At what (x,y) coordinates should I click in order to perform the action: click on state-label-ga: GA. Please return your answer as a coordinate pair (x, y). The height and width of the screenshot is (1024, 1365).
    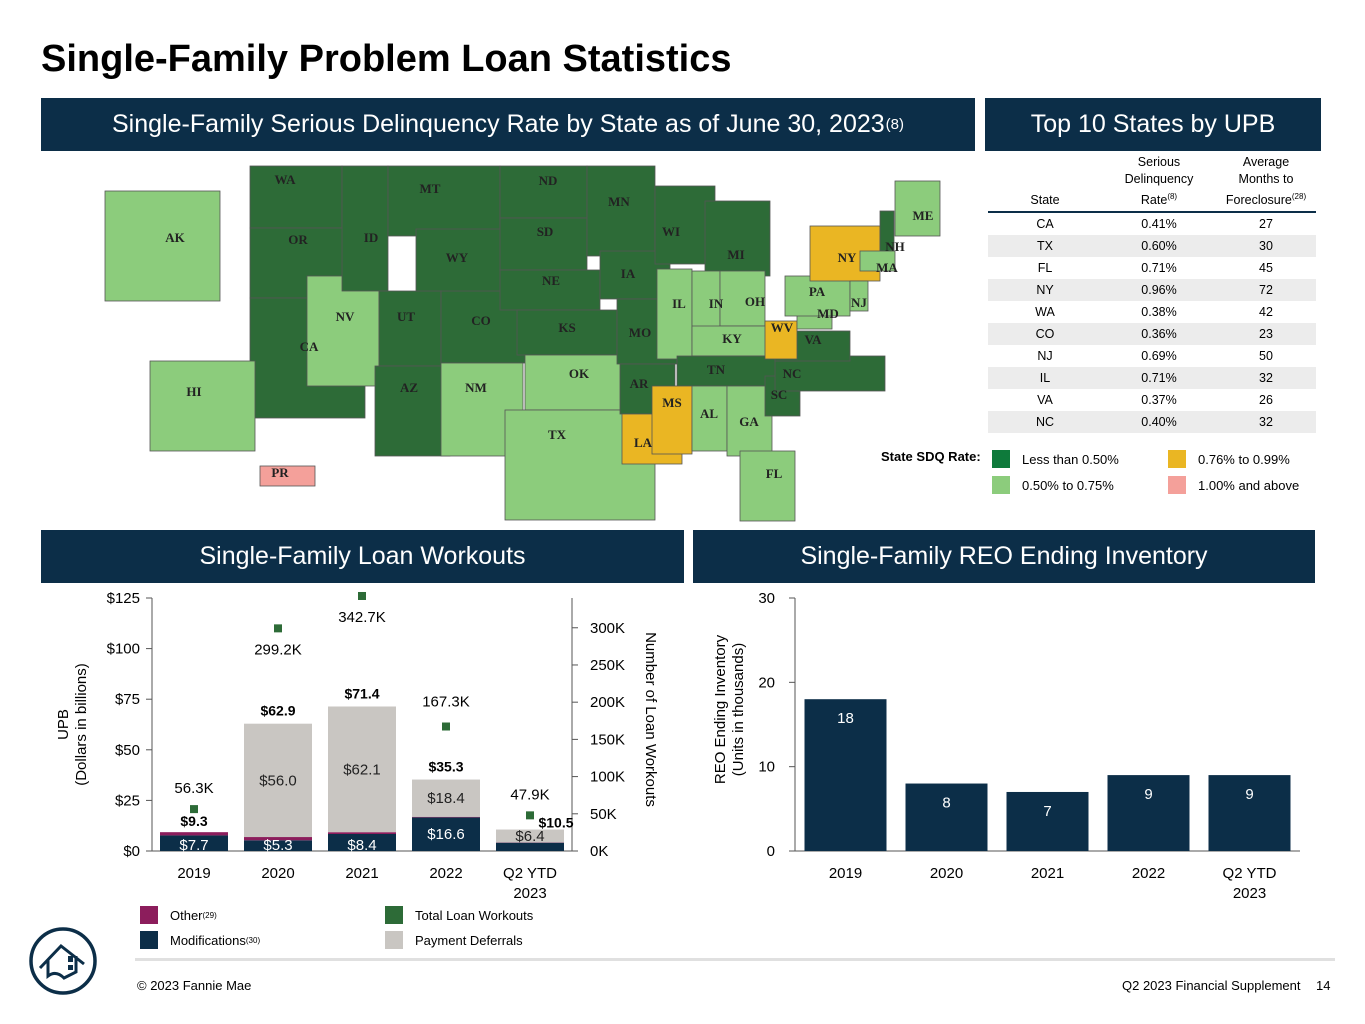
    Looking at the image, I should click on (749, 421).